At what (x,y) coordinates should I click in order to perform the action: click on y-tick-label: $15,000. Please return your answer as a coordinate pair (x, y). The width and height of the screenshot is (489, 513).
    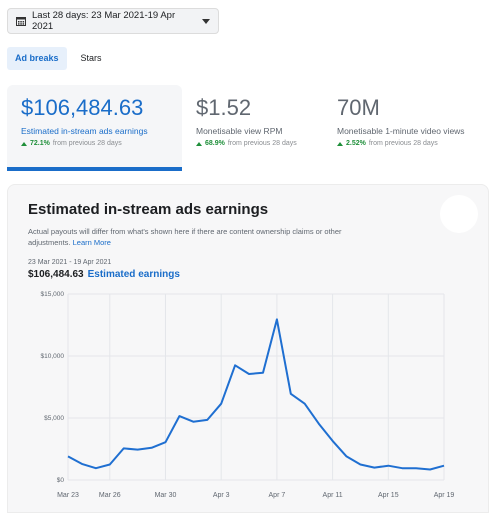
    Looking at the image, I should click on (53, 294).